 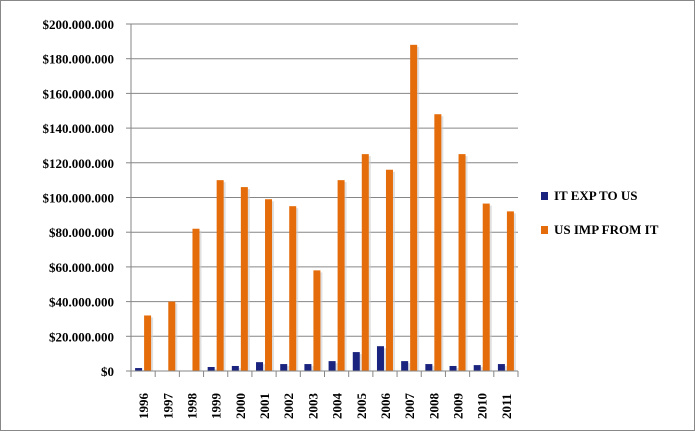 What do you see at coordinates (81, 336) in the screenshot?
I see `y-tick-label: $20.000.000` at bounding box center [81, 336].